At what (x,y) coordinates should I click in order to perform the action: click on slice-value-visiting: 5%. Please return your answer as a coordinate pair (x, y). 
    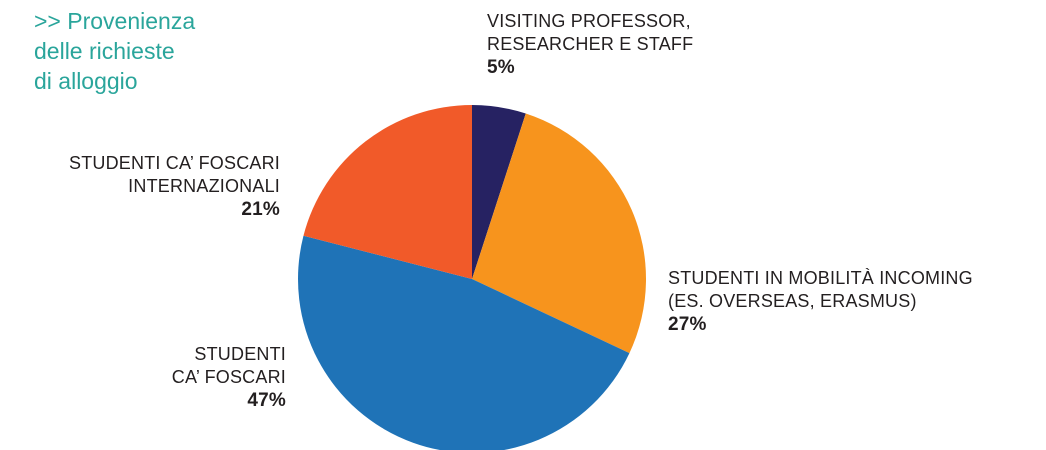
    Looking at the image, I should click on (501, 67).